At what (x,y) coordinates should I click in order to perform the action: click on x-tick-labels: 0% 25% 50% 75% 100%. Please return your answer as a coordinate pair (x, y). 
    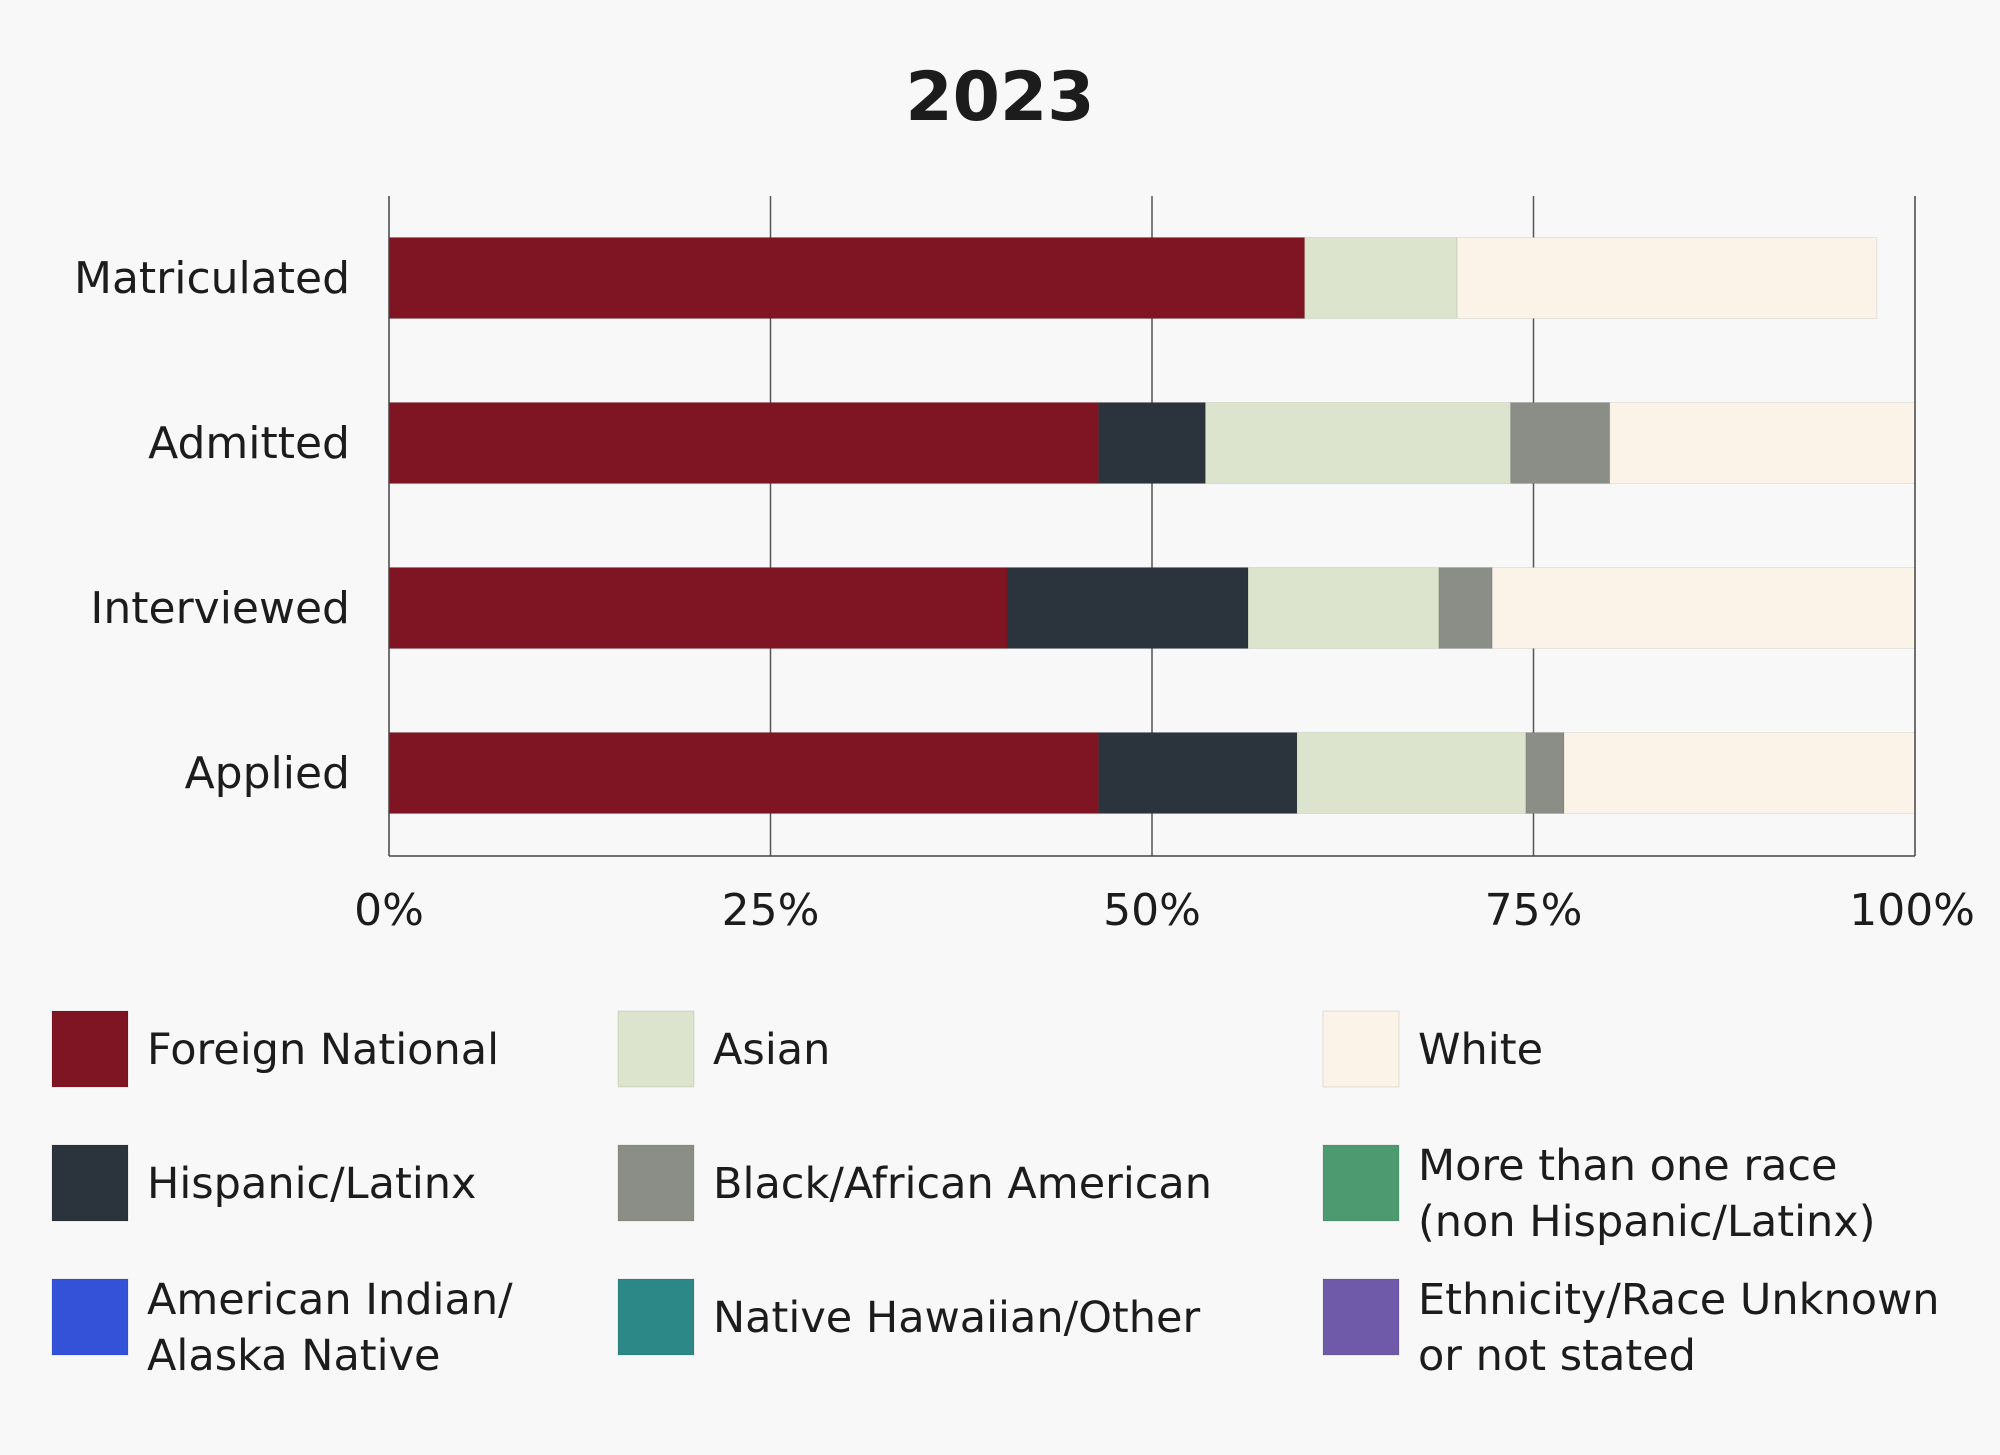
    Looking at the image, I should click on (1164, 910).